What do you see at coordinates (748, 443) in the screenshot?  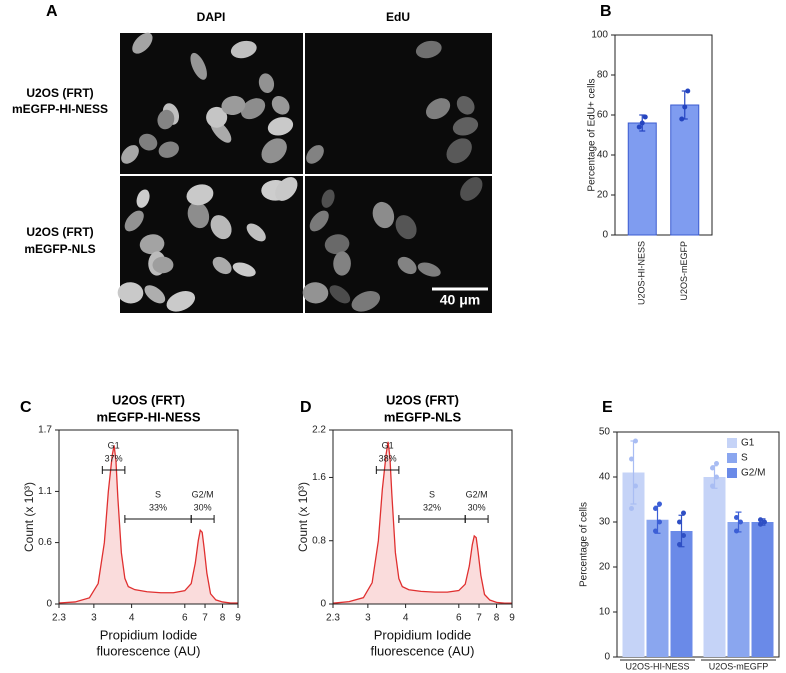 I see `legend-label: G1` at bounding box center [748, 443].